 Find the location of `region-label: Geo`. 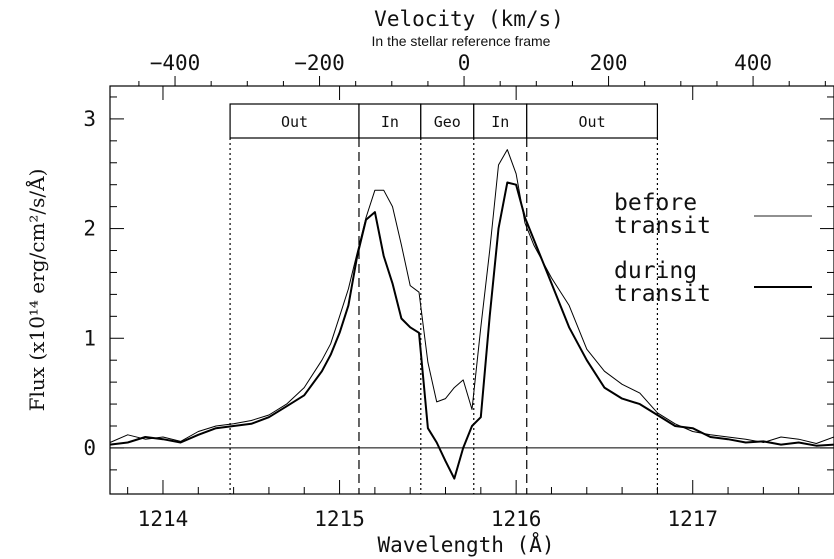

region-label: Geo is located at coordinates (447, 122).